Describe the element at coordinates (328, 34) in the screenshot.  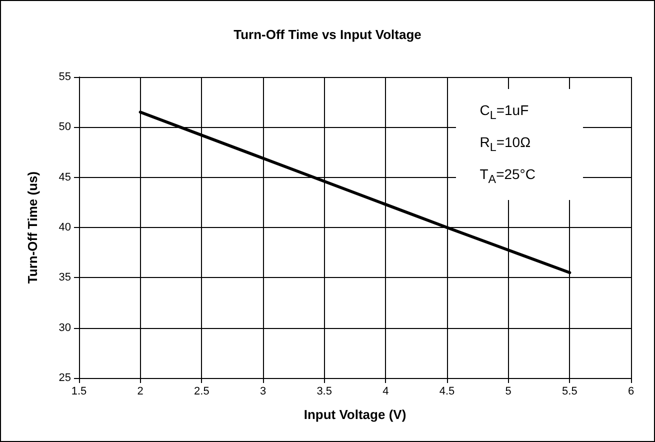
I see `chart-title: Turn-Off Time vs Input Voltage` at that location.